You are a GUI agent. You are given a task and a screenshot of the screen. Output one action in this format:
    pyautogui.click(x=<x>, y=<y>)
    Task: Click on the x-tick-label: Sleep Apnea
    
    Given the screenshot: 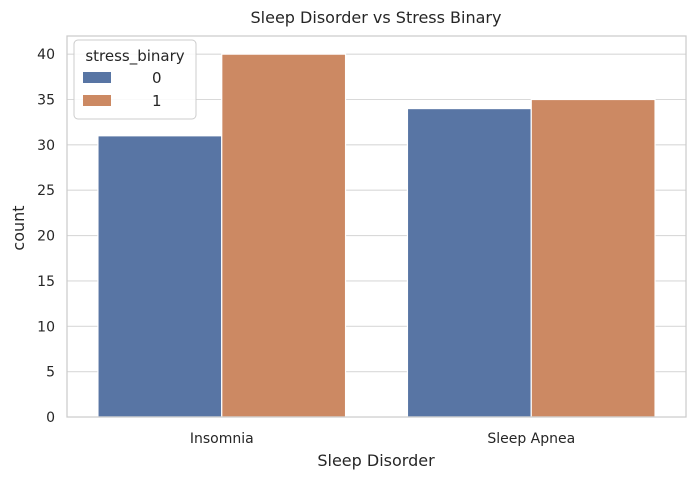 What is the action you would take?
    pyautogui.click(x=531, y=439)
    